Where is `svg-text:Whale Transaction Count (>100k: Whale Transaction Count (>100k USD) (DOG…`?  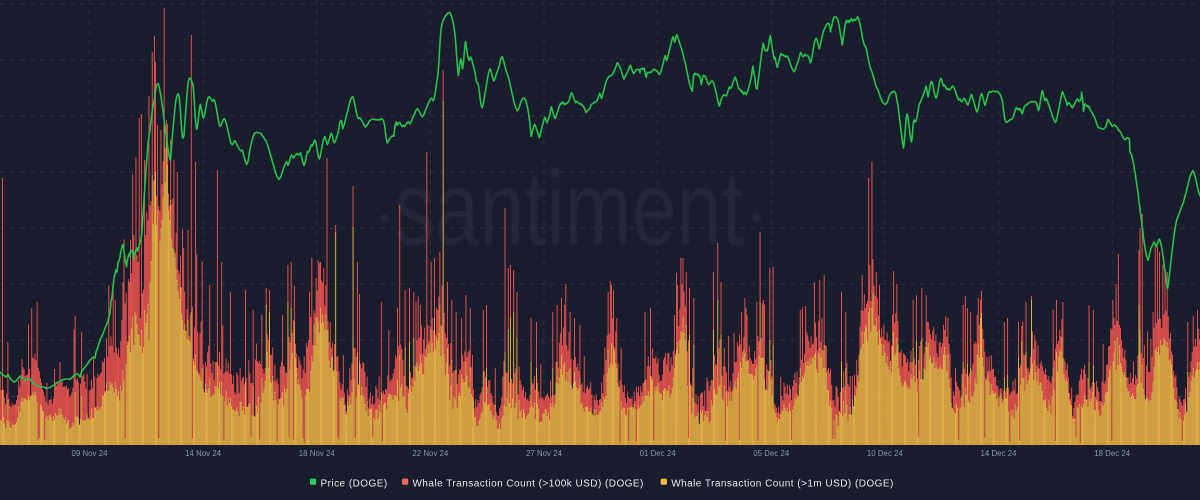
svg-text:Whale Transaction Count (>100k: Whale Transaction Count (>100k USD) (DOG… is located at coordinates (528, 483).